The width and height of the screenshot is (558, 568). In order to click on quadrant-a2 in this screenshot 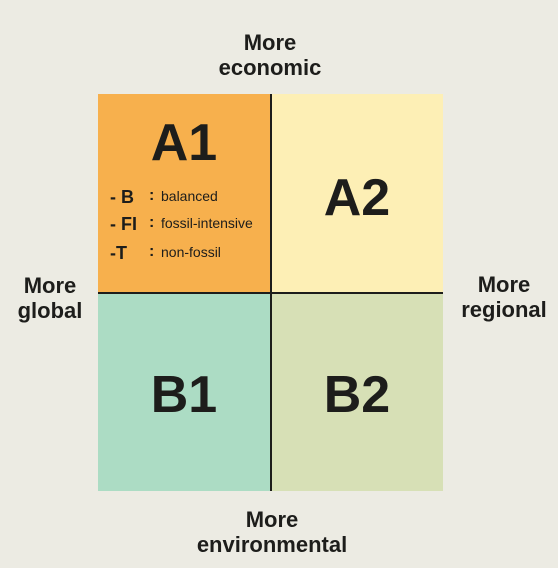, I will do `click(357, 193)`.